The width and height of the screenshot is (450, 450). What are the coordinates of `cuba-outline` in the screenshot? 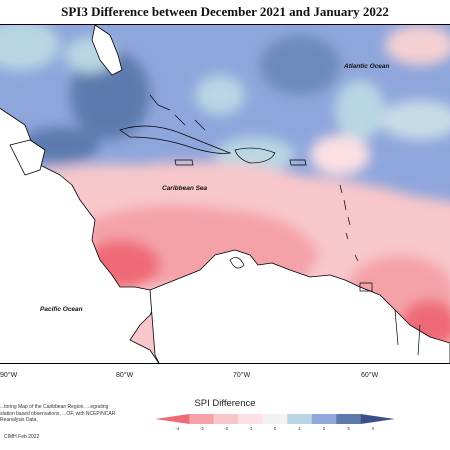 It's located at (175, 139).